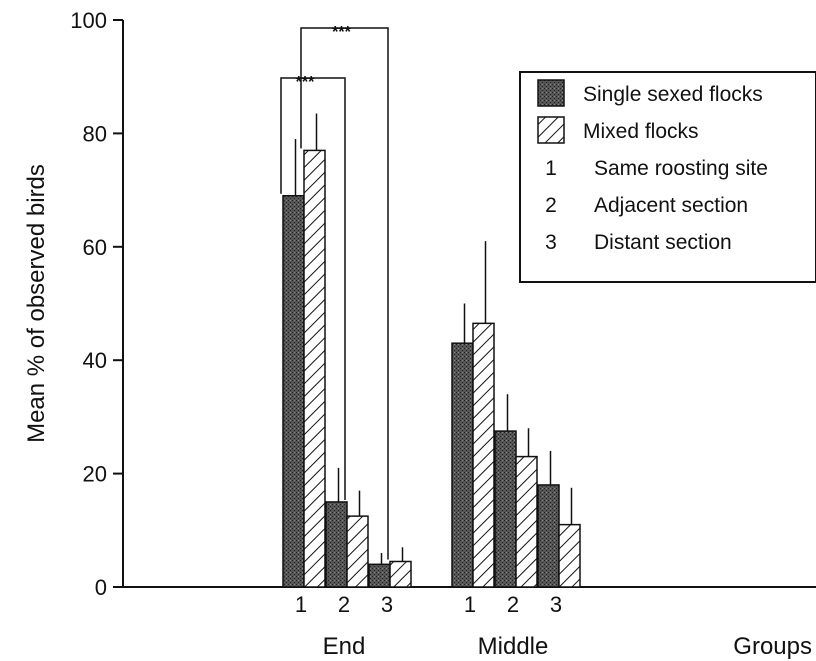  Describe the element at coordinates (551, 242) in the screenshot. I see `legend-key-number: 3` at that location.